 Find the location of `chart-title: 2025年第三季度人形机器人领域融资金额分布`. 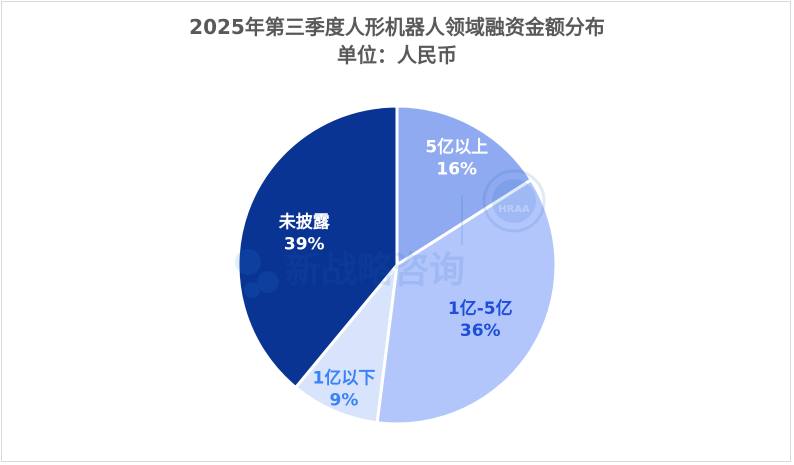

chart-title: 2025年第三季度人形机器人领域融资金额分布 is located at coordinates (397, 27).